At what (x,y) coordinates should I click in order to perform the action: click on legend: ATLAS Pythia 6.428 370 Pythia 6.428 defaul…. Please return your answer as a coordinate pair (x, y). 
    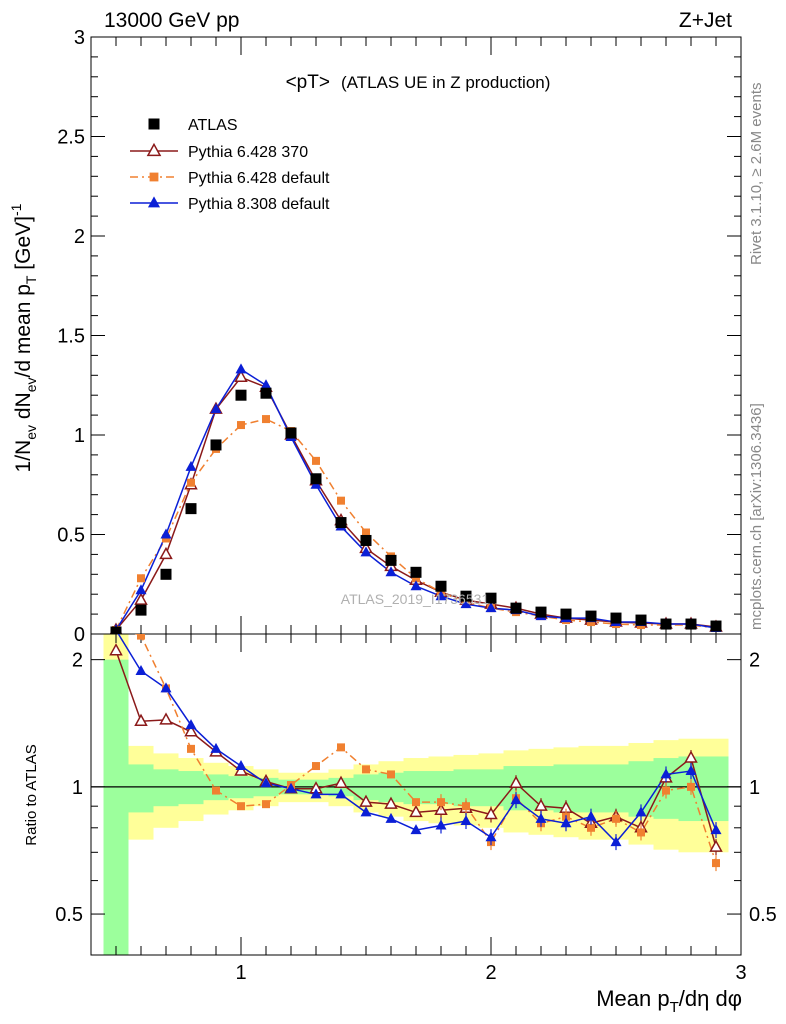
    Looking at the image, I should click on (230, 165).